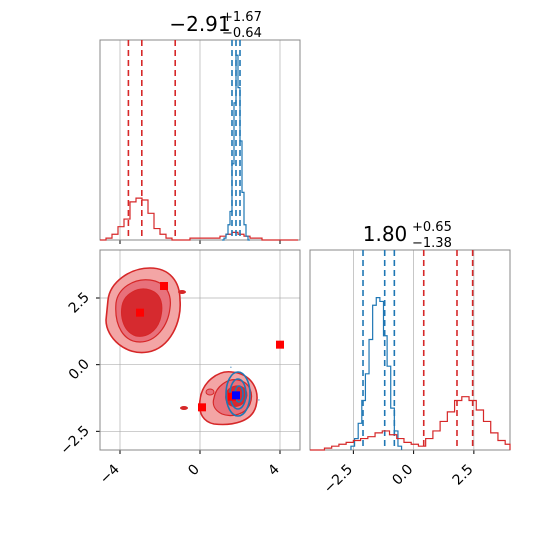  What do you see at coordinates (432, 243) in the screenshot?
I see `title-param2-sub: −1.38` at bounding box center [432, 243].